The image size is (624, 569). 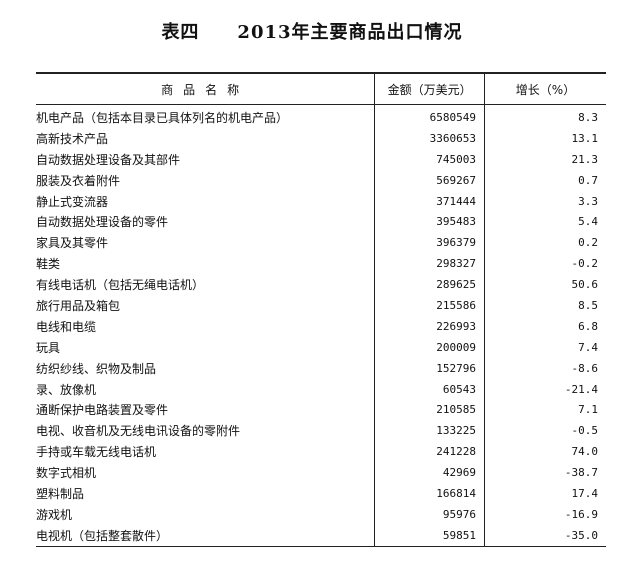 I want to click on table-row: 录、放像机 60543 -21.4, so click(x=321, y=389).